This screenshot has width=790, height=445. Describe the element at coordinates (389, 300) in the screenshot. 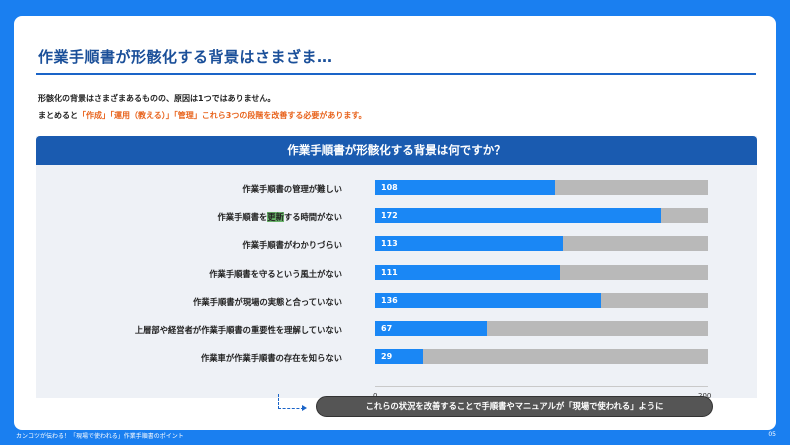

I see `bar-value-label: 136` at that location.